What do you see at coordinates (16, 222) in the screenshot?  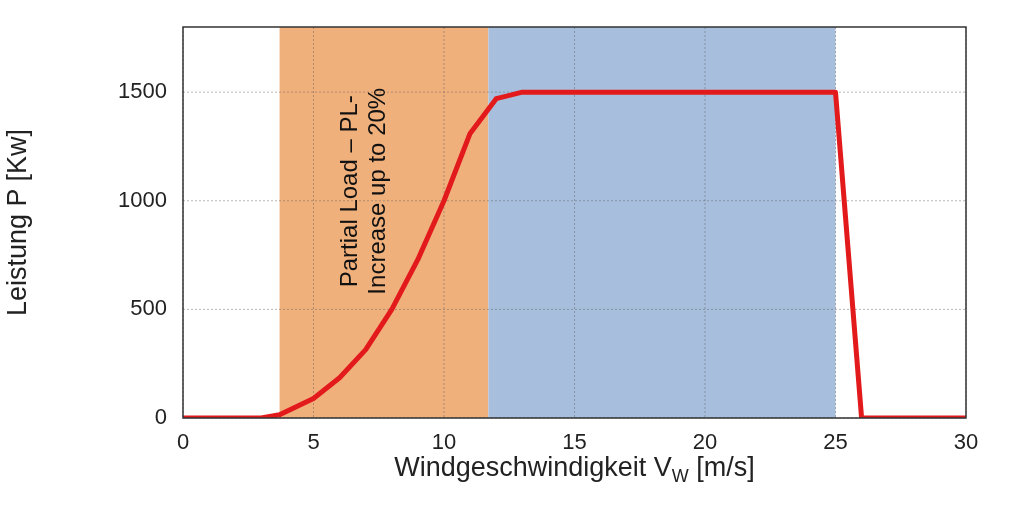 I see `y-axis-title: Leistung P [Kw]` at bounding box center [16, 222].